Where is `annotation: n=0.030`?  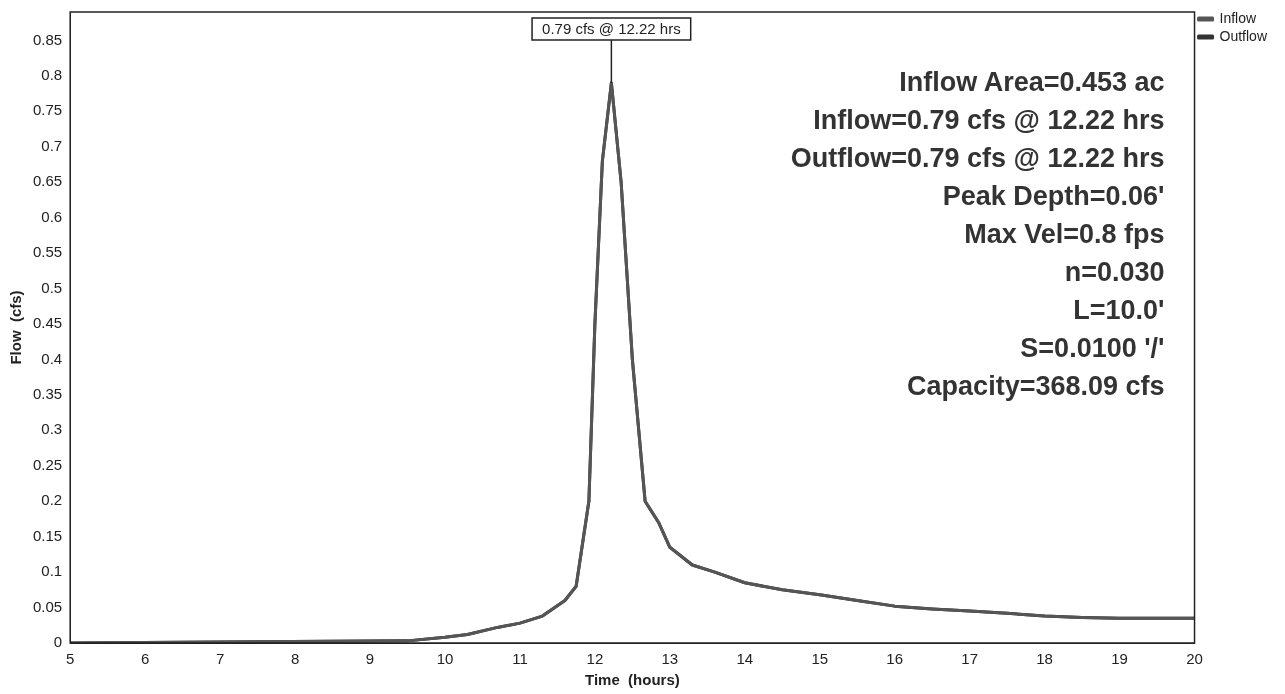 annotation: n=0.030 is located at coordinates (1114, 272).